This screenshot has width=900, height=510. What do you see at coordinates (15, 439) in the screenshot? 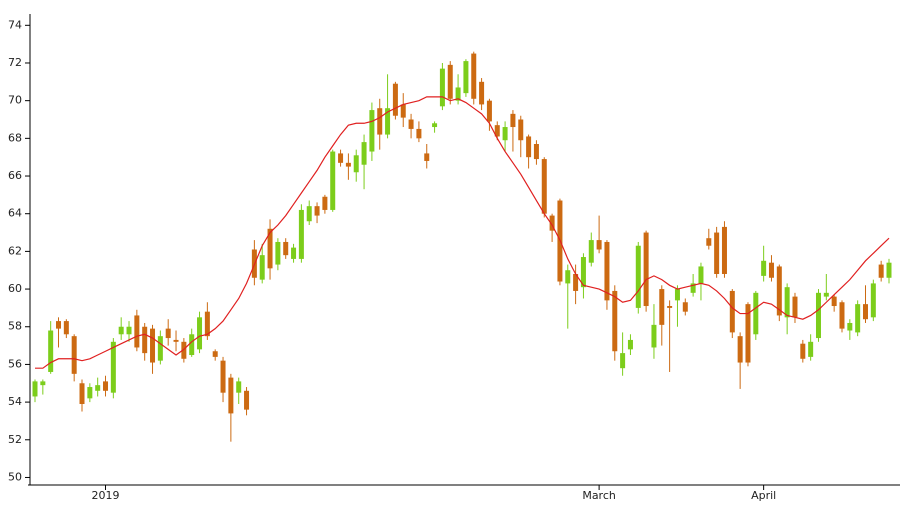
I see `y-tick-label: 52` at bounding box center [15, 439].